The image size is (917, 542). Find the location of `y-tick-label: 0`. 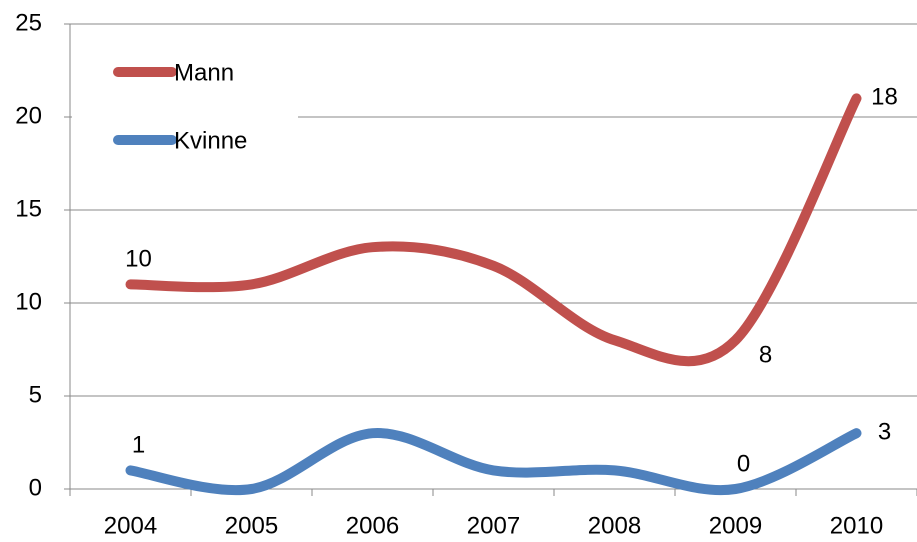

y-tick-label: 0 is located at coordinates (35, 487).